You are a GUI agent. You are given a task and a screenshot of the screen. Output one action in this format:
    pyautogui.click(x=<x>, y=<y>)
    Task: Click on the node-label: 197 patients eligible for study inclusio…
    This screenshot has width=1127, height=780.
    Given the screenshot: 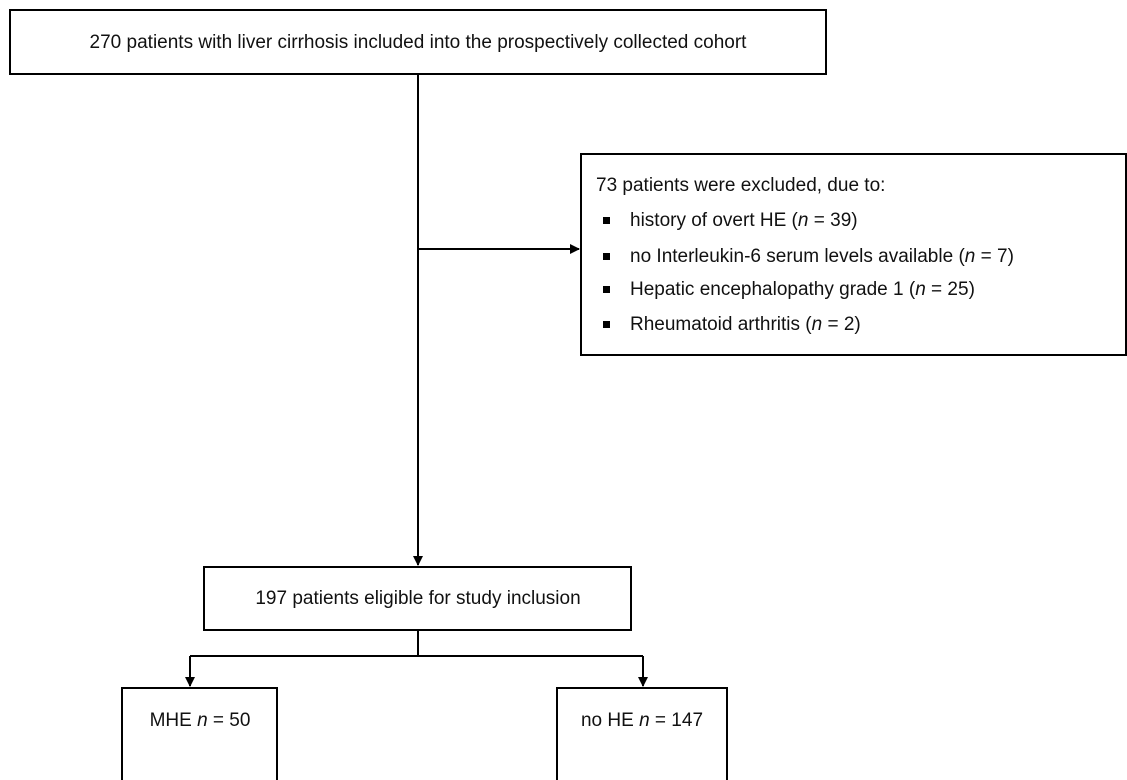 What is the action you would take?
    pyautogui.click(x=417, y=598)
    